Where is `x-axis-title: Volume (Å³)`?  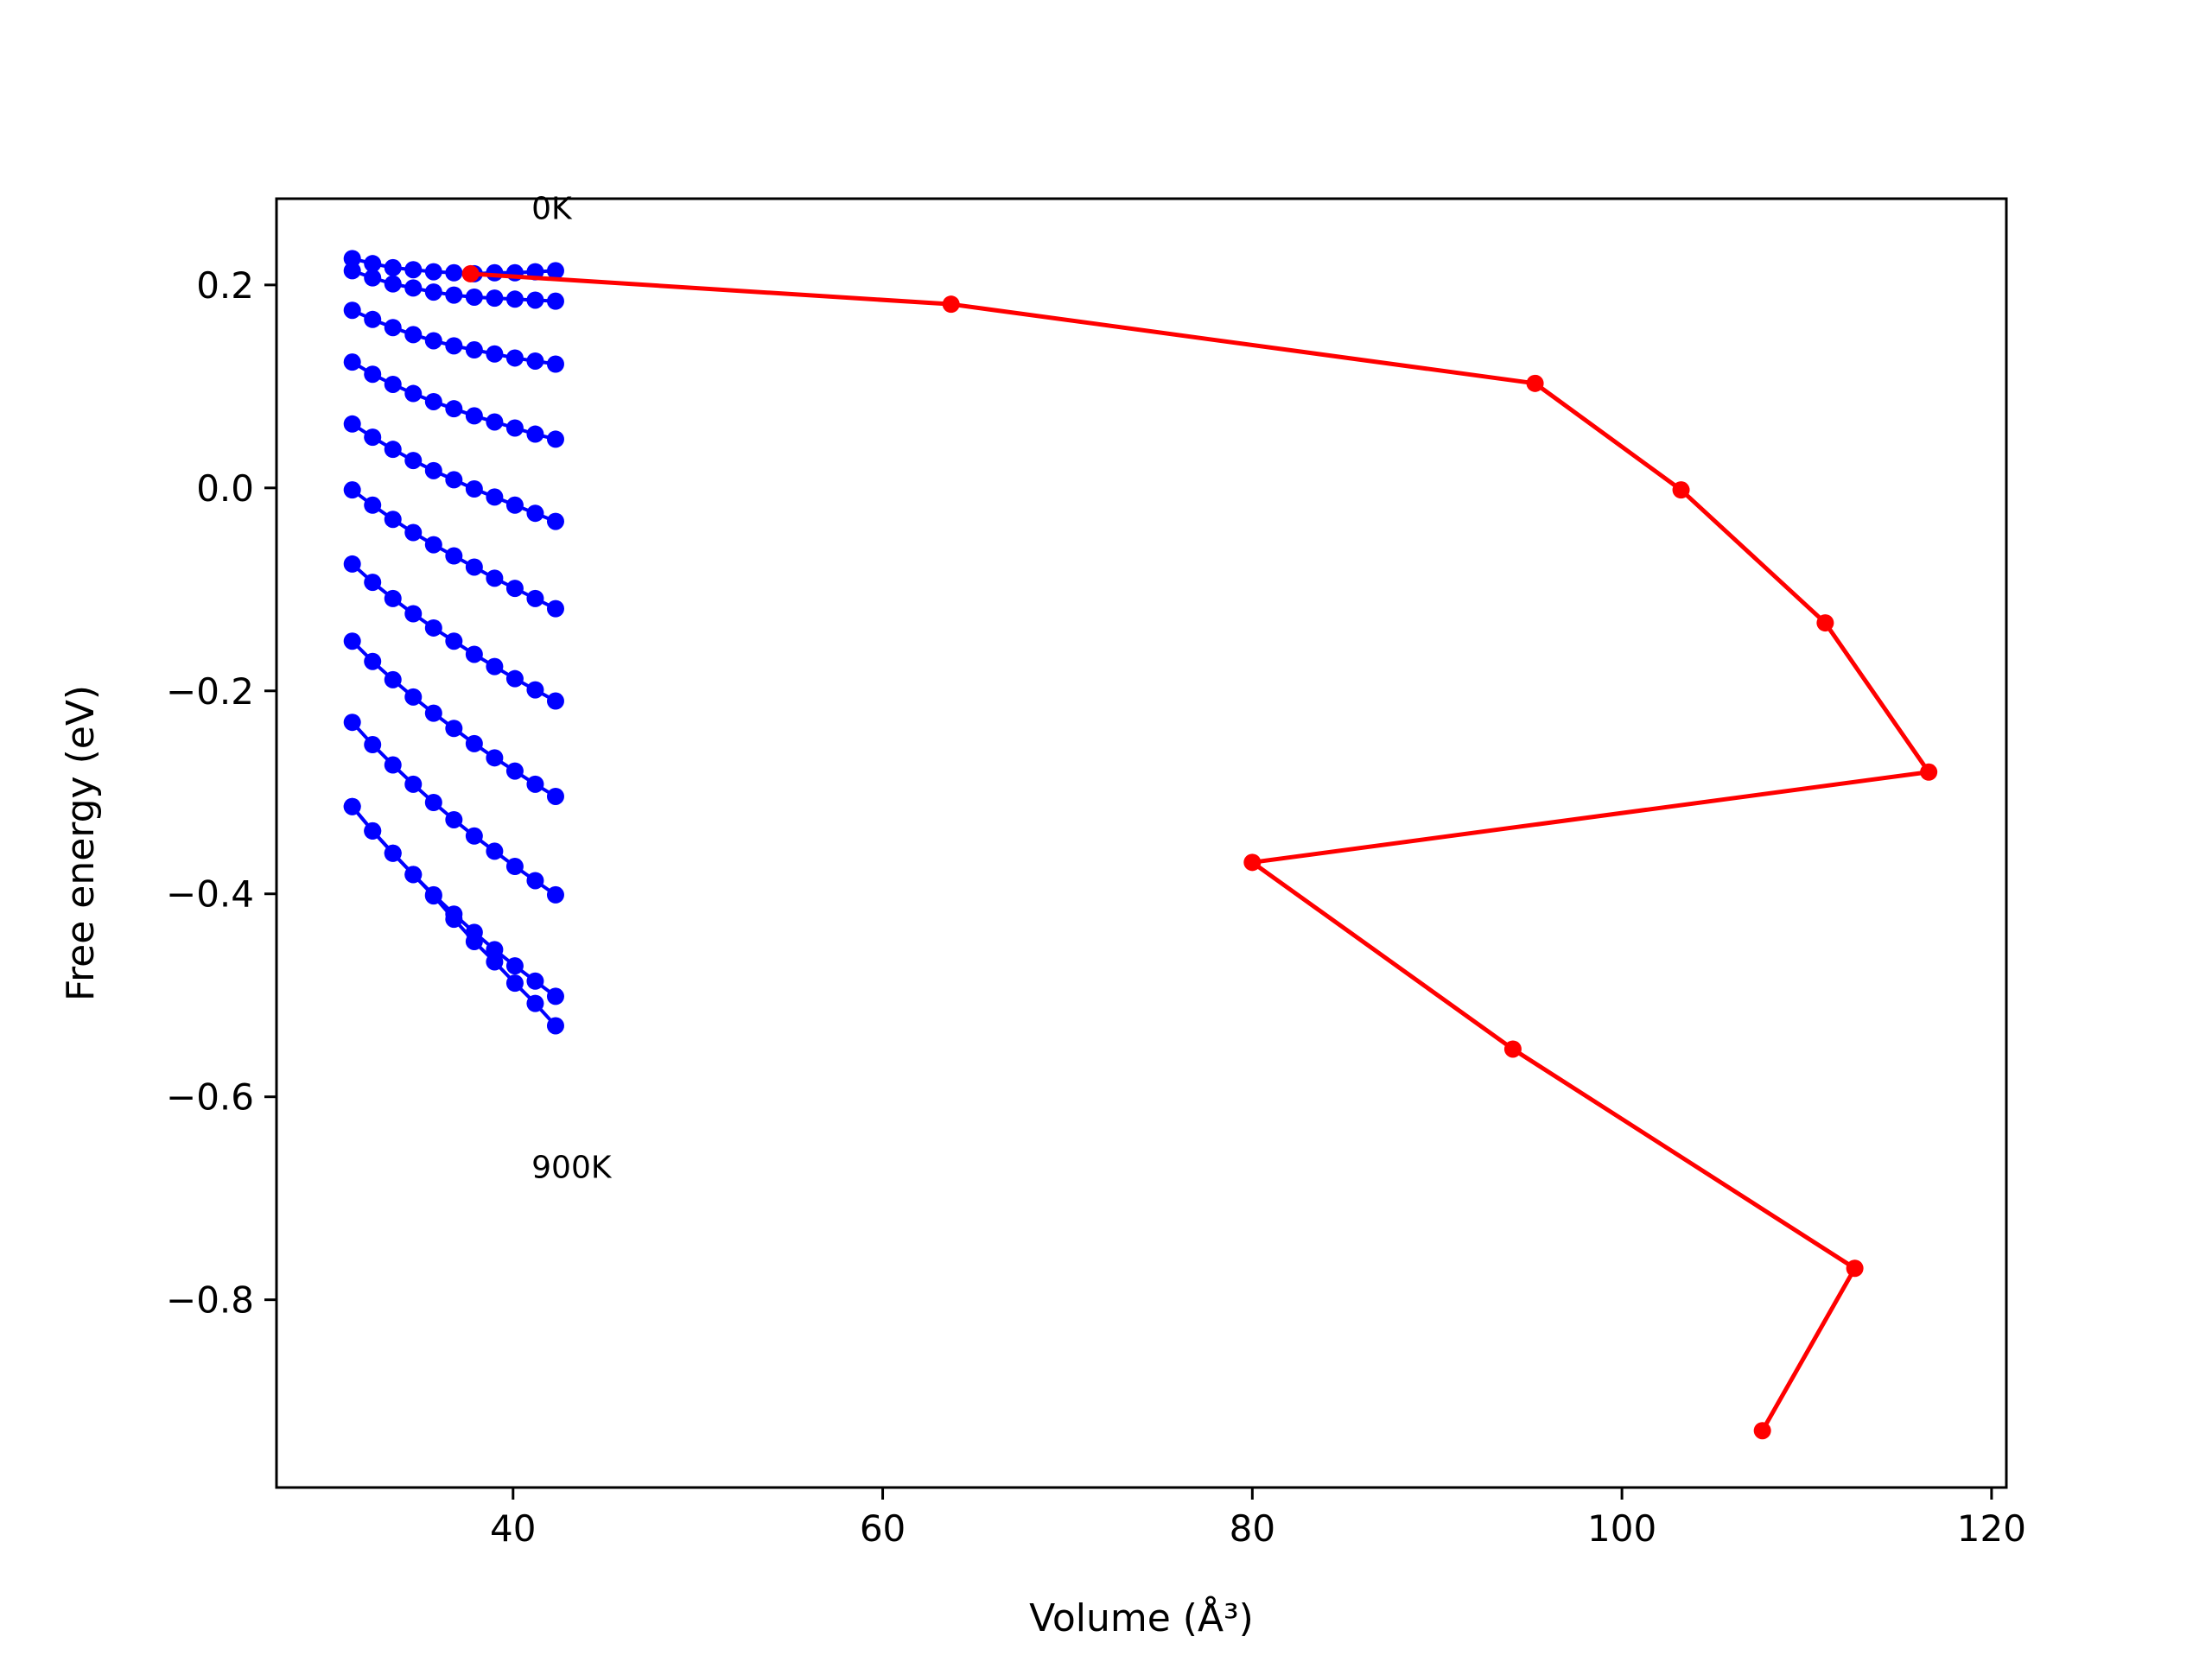
x-axis-title: Volume (Å³) is located at coordinates (1141, 1617).